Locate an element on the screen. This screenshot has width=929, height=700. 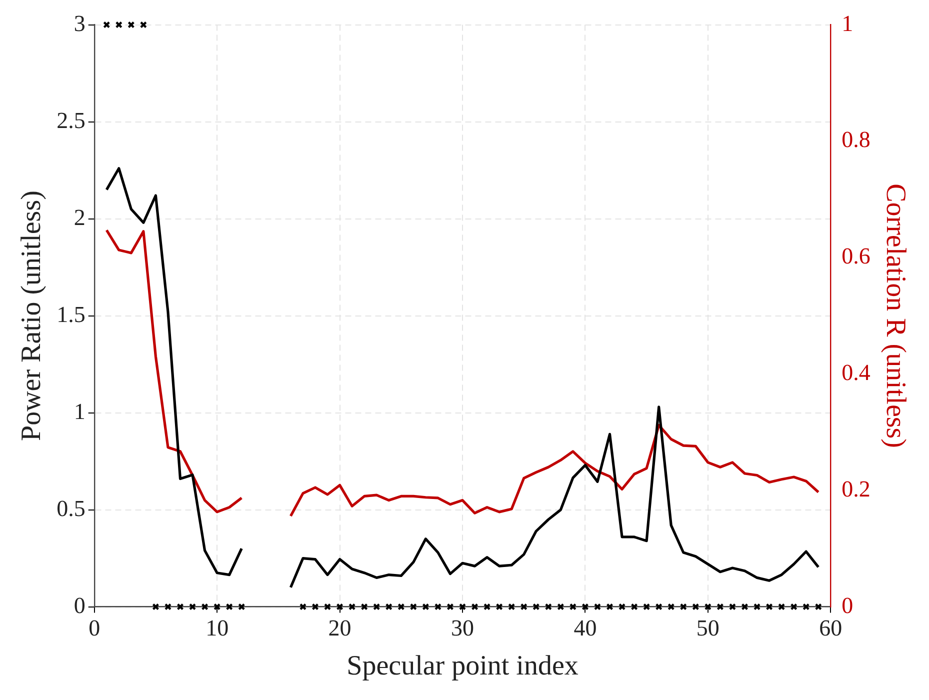
x-tick-label: 50 is located at coordinates (708, 628).